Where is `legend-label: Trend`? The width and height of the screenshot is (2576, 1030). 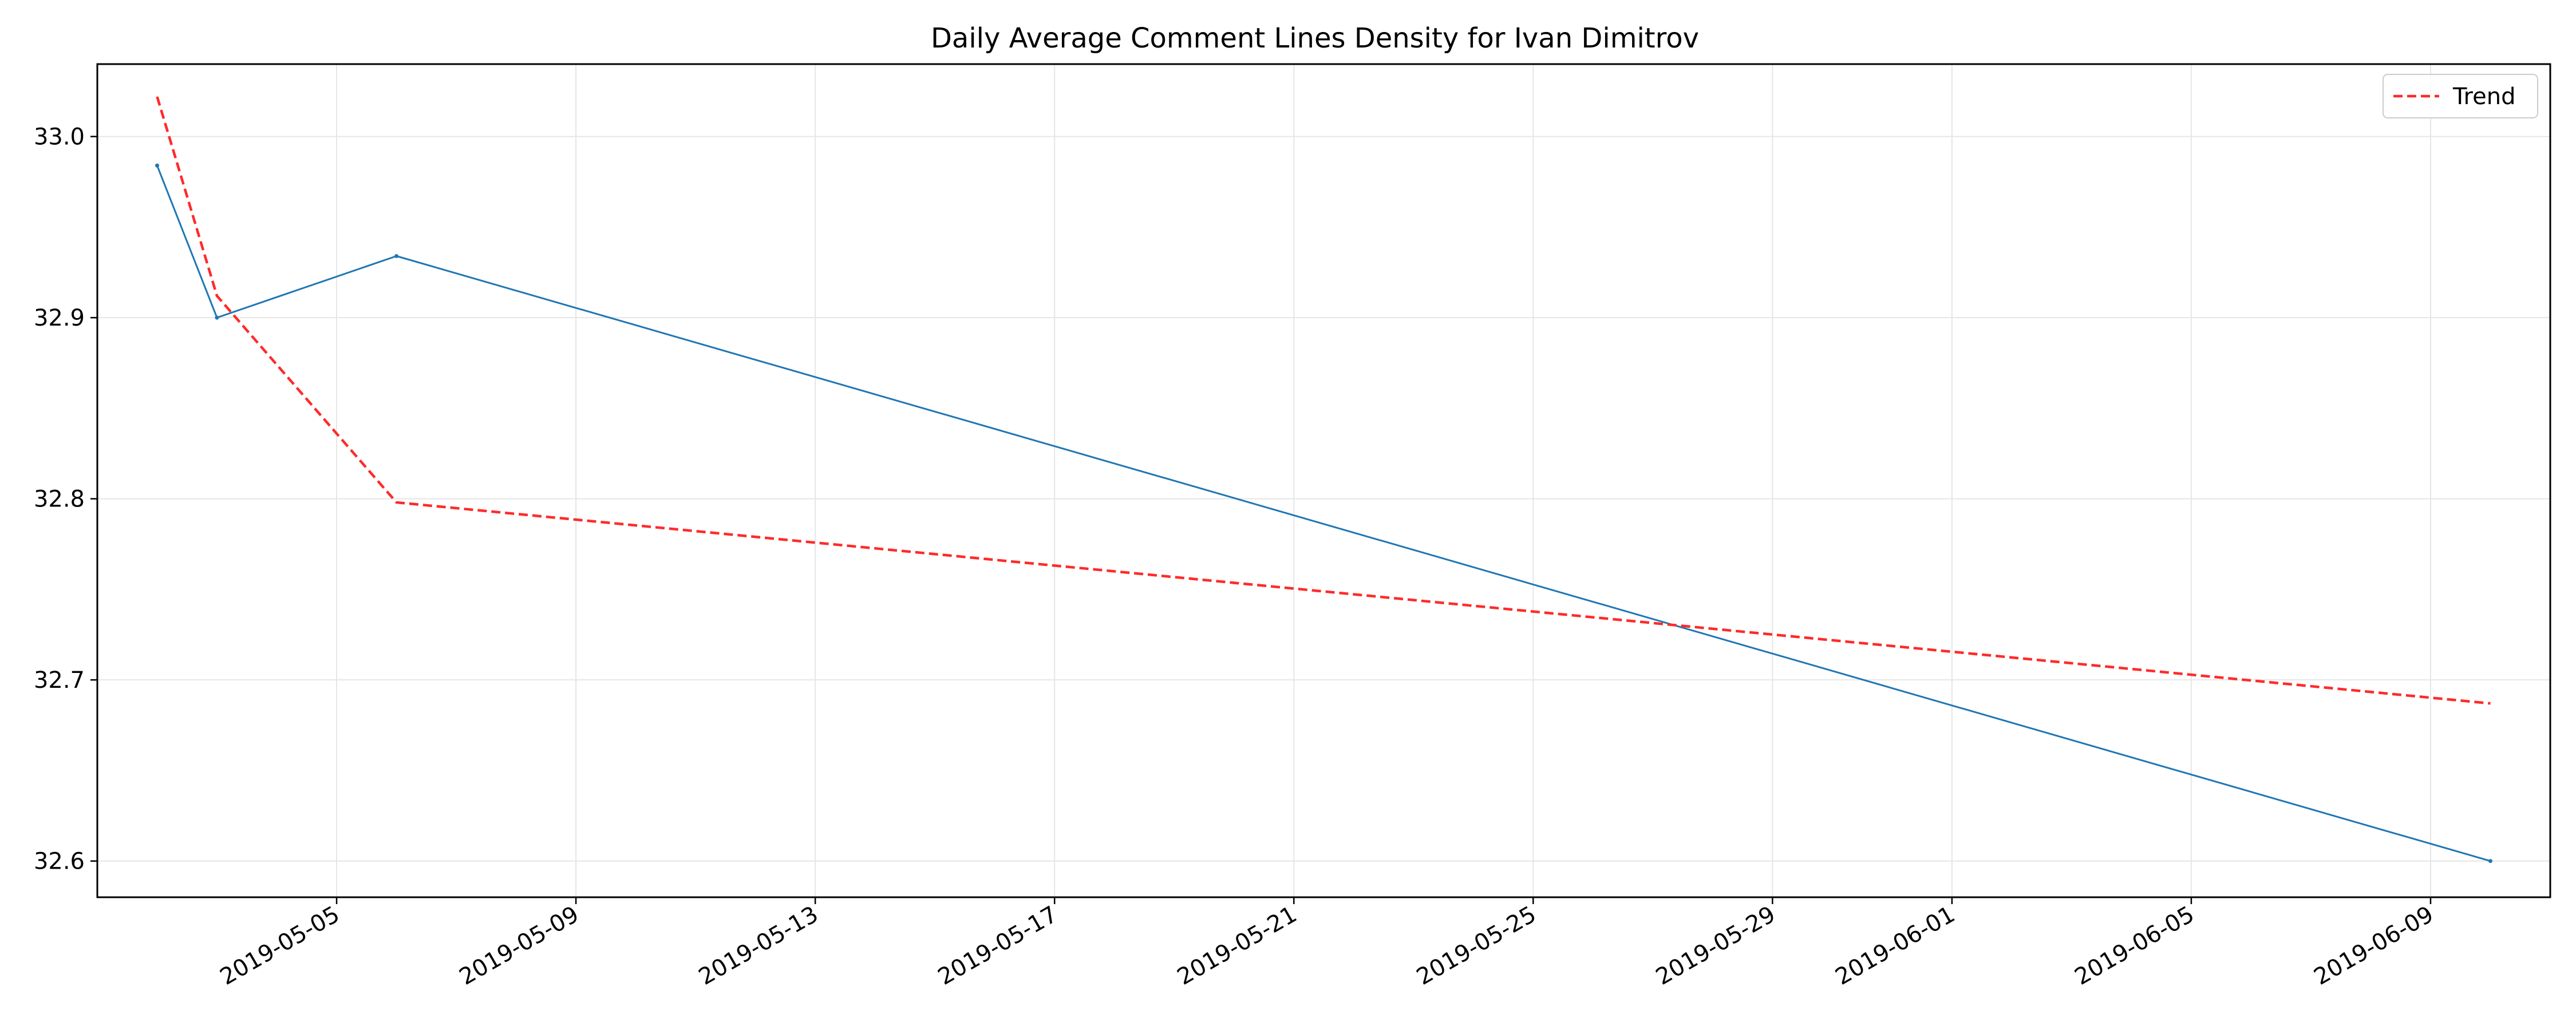
legend-label: Trend is located at coordinates (2483, 97).